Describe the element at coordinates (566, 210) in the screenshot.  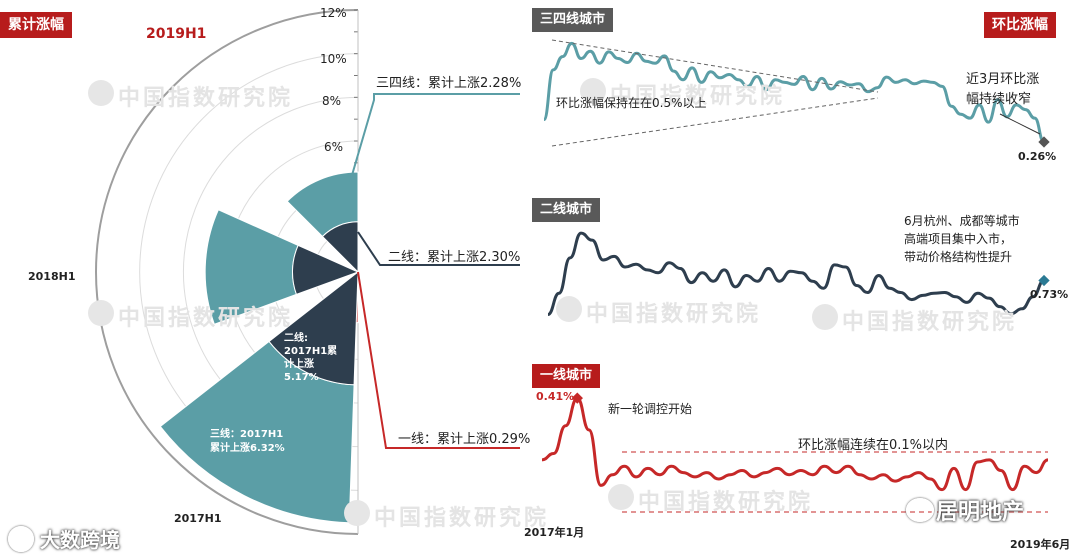
I see `tier2-title: 二线城市` at that location.